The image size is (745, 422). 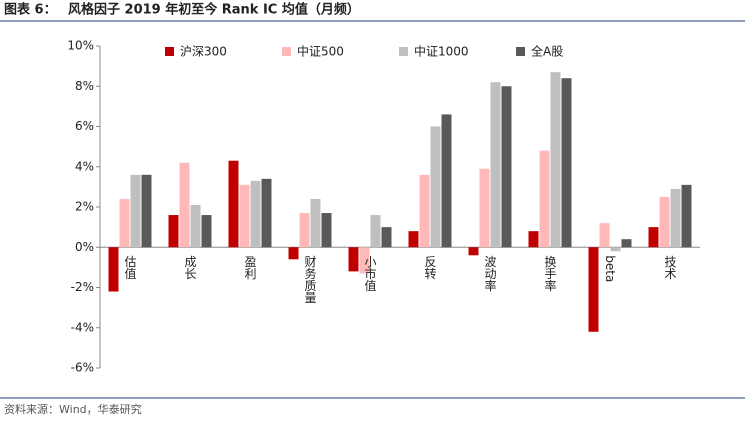 I want to click on chart-title: 风格因子 2019 年初至今 Rank IC 均值（月频）, so click(x=214, y=10).